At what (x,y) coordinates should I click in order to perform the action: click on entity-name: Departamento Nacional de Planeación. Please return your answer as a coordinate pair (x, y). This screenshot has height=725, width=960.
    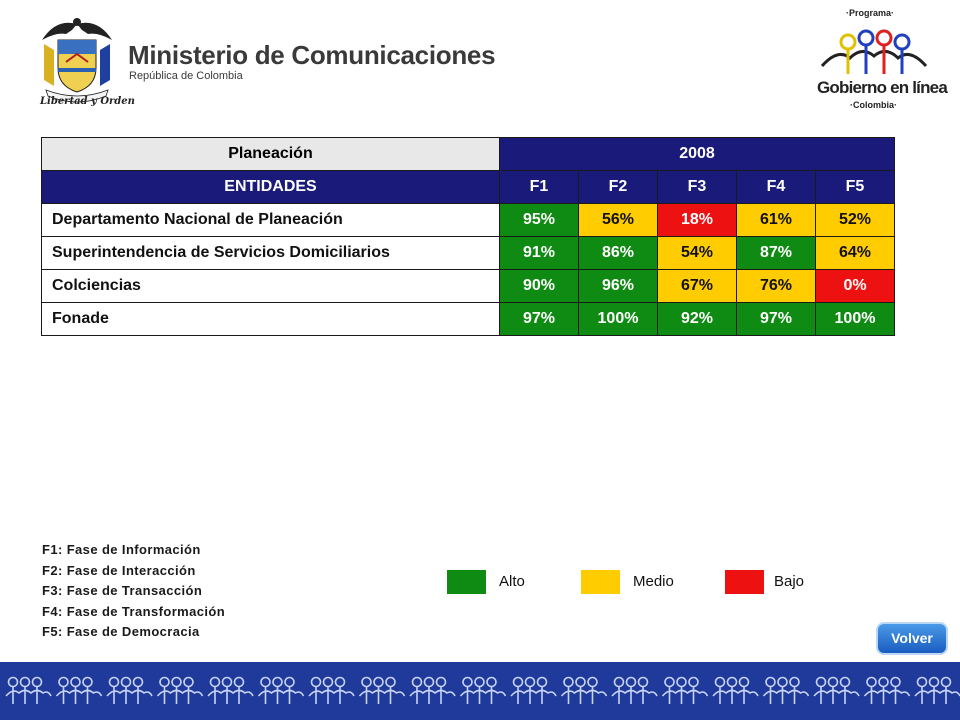
    Looking at the image, I should click on (270, 220).